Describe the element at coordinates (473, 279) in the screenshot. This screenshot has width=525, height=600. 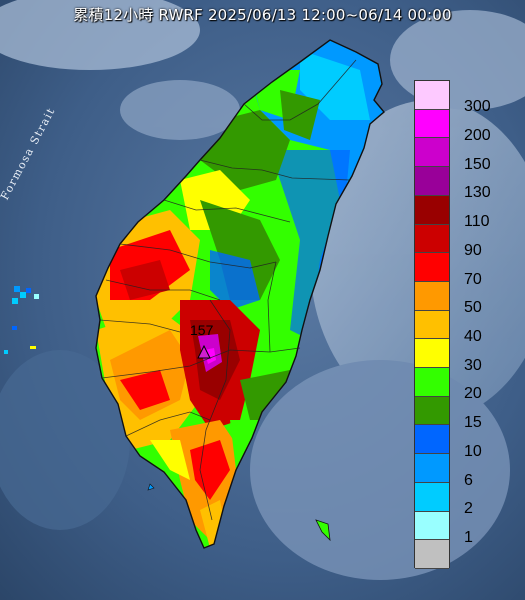
I see `legend-label: 70` at that location.